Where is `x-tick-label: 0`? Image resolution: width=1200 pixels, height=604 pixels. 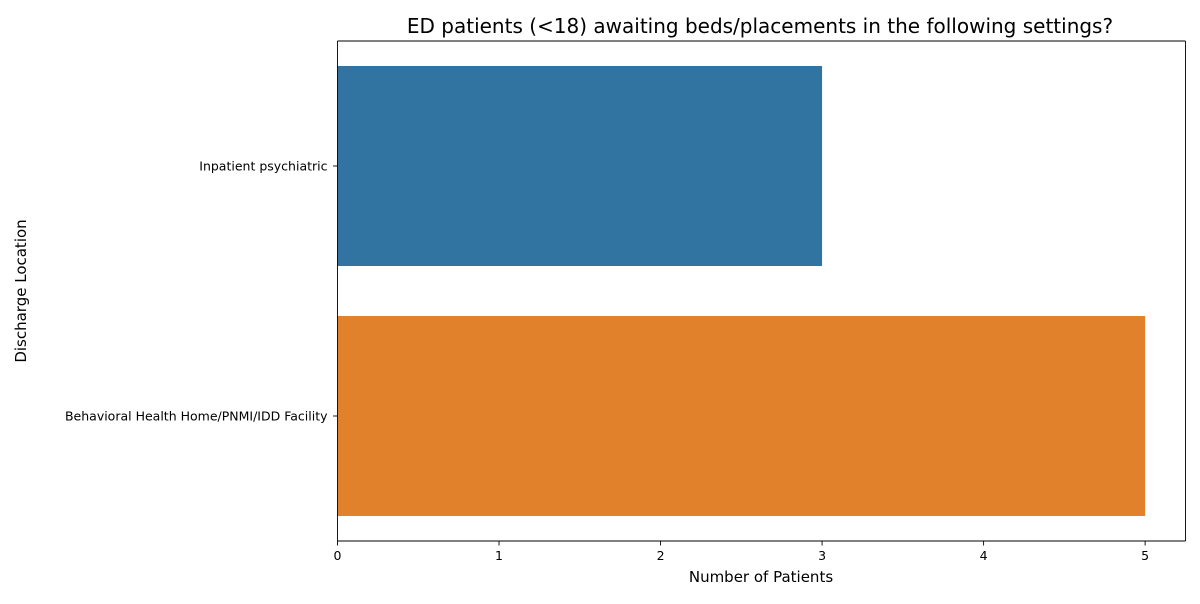
x-tick-label: 0 is located at coordinates (338, 555).